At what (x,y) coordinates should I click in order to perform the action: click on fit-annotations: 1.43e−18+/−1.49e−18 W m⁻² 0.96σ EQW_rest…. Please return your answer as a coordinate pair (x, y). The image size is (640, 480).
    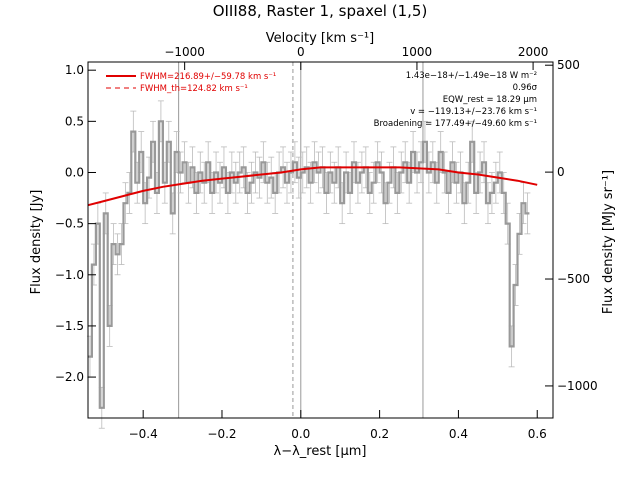
    Looking at the image, I should click on (456, 100).